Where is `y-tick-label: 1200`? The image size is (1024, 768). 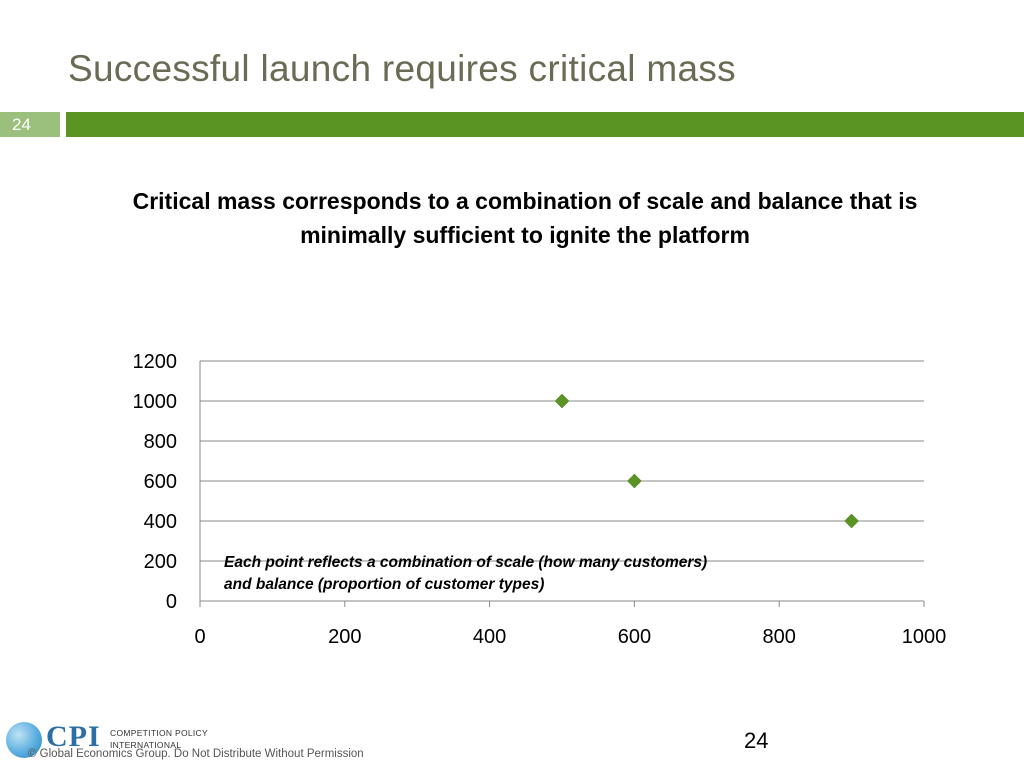 y-tick-label: 1200 is located at coordinates (155, 362).